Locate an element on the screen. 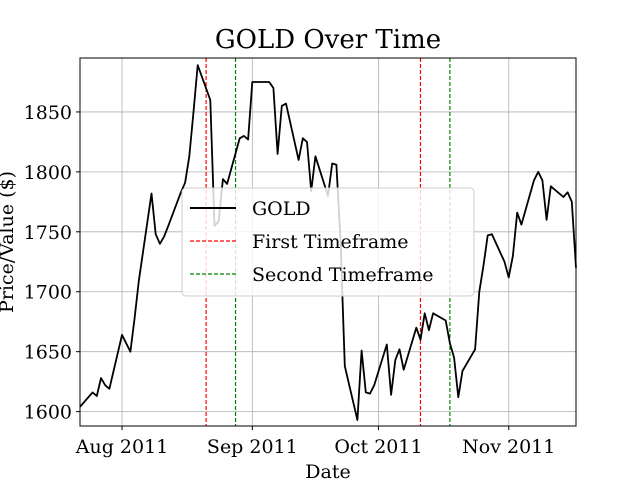 This screenshot has width=640, height=480. x-tick-label: Nov 2011 is located at coordinates (508, 447).